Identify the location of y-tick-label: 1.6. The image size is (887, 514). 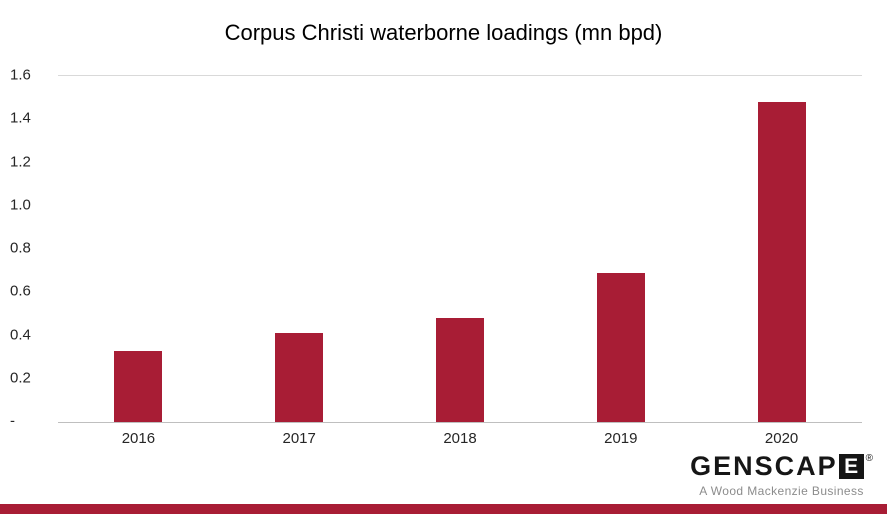
(20, 75).